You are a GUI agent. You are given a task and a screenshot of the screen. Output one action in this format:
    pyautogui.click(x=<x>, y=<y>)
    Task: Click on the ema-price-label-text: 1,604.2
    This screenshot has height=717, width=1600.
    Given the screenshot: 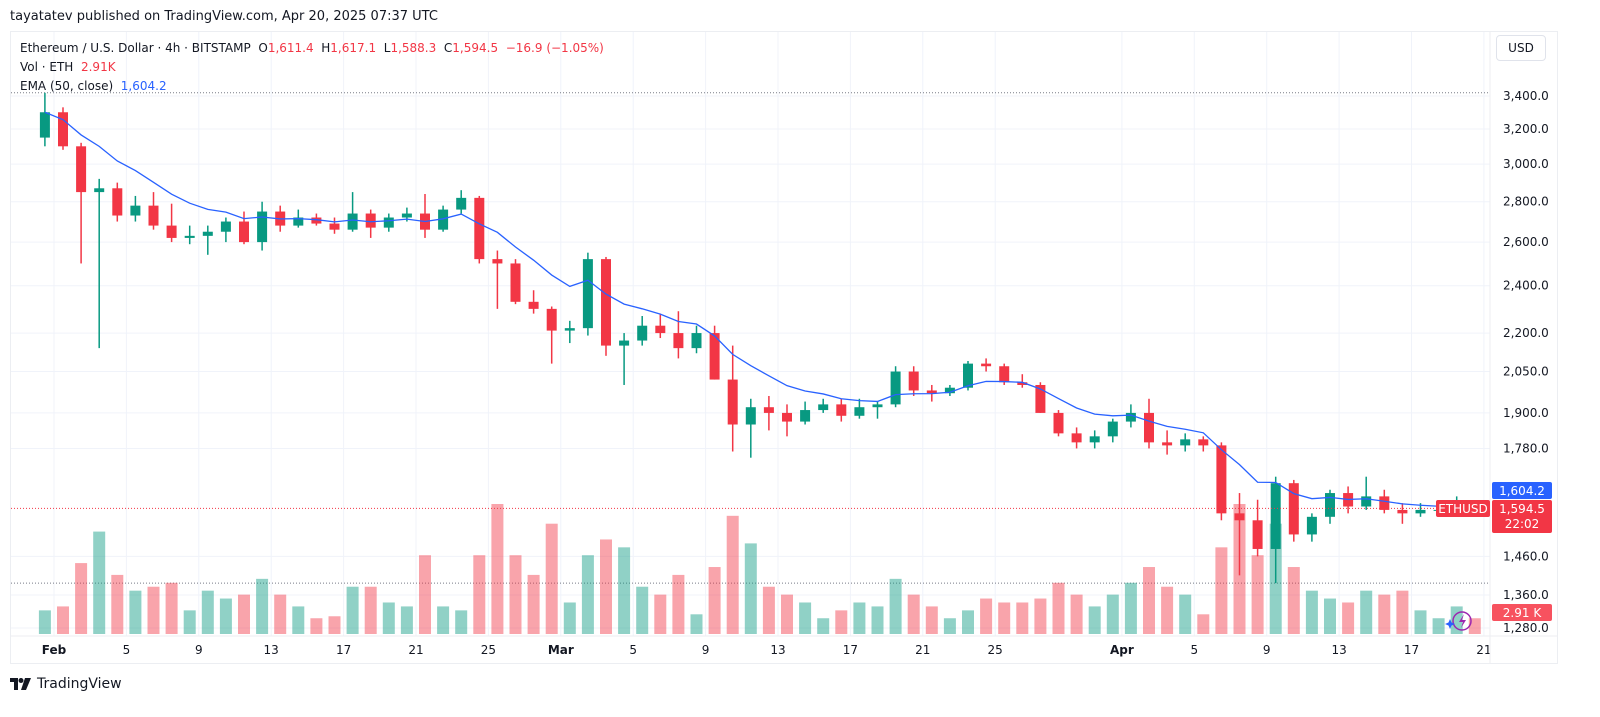 What is the action you would take?
    pyautogui.click(x=1522, y=491)
    